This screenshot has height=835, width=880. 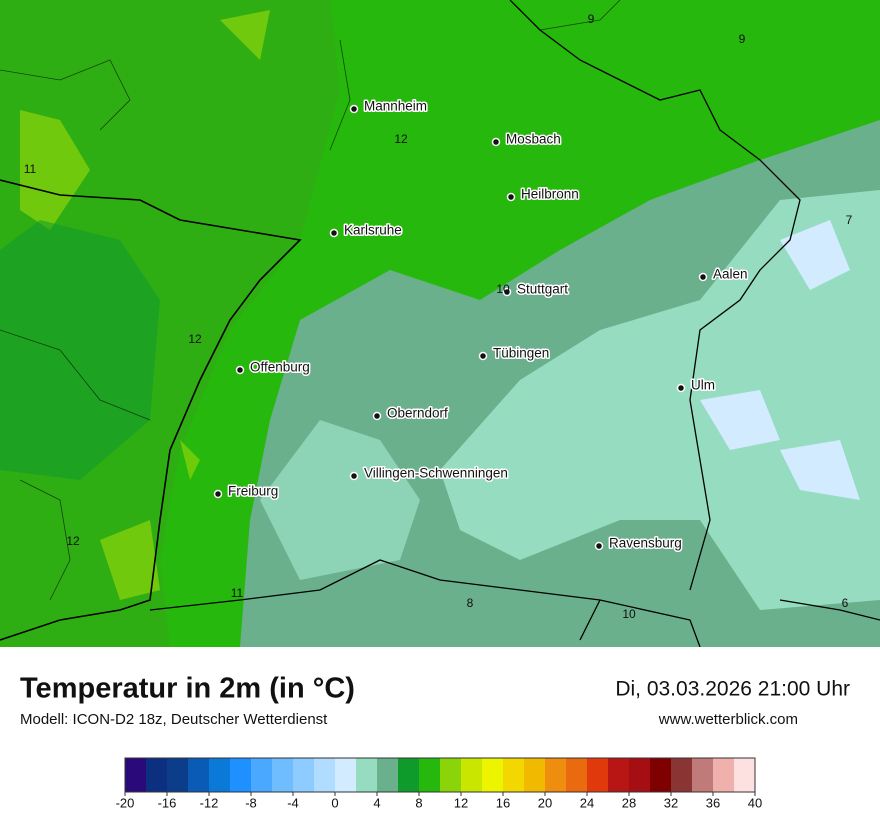 I want to click on city-label: Offenburg, so click(x=280, y=367).